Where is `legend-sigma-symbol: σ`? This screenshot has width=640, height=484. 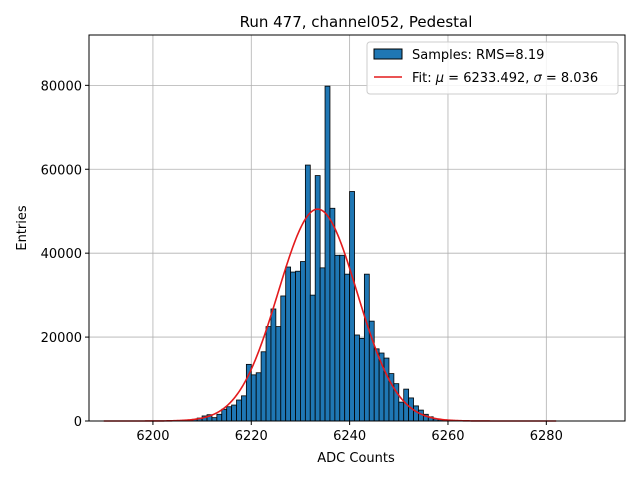
legend-sigma-symbol: σ is located at coordinates (538, 78).